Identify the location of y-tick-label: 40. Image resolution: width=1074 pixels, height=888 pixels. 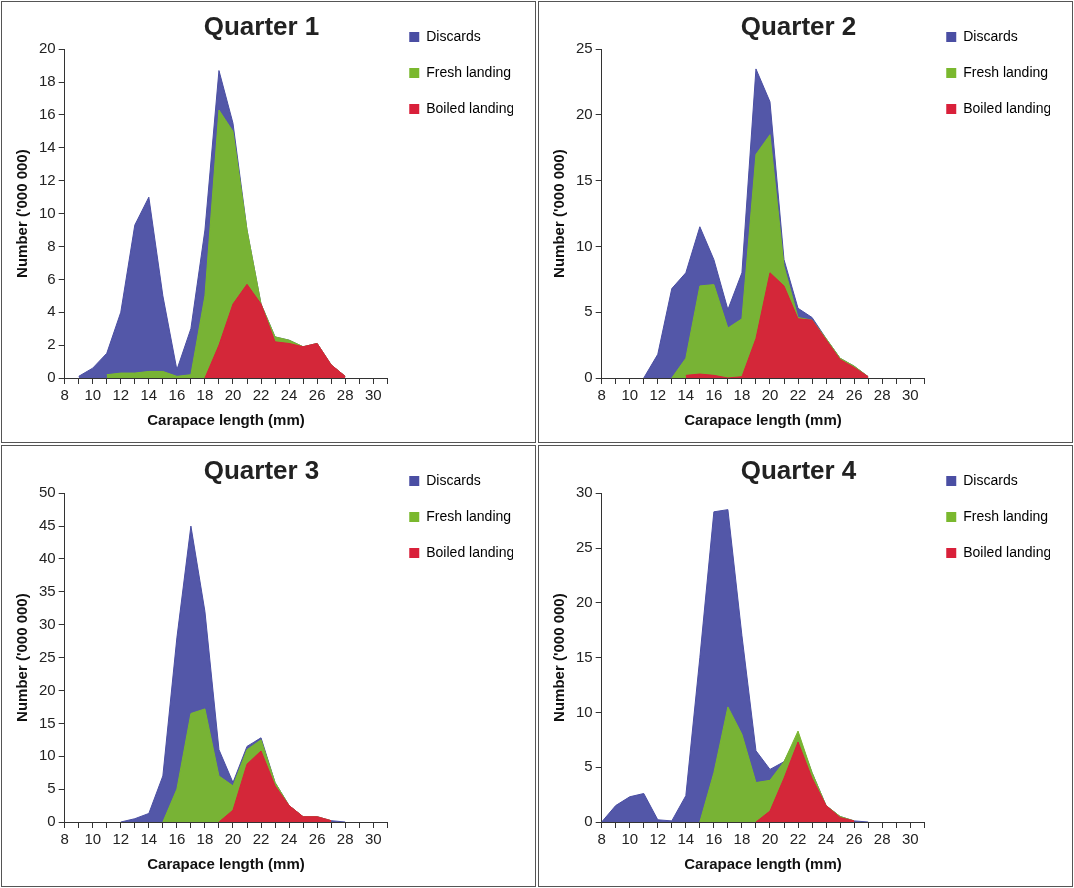
(47, 558).